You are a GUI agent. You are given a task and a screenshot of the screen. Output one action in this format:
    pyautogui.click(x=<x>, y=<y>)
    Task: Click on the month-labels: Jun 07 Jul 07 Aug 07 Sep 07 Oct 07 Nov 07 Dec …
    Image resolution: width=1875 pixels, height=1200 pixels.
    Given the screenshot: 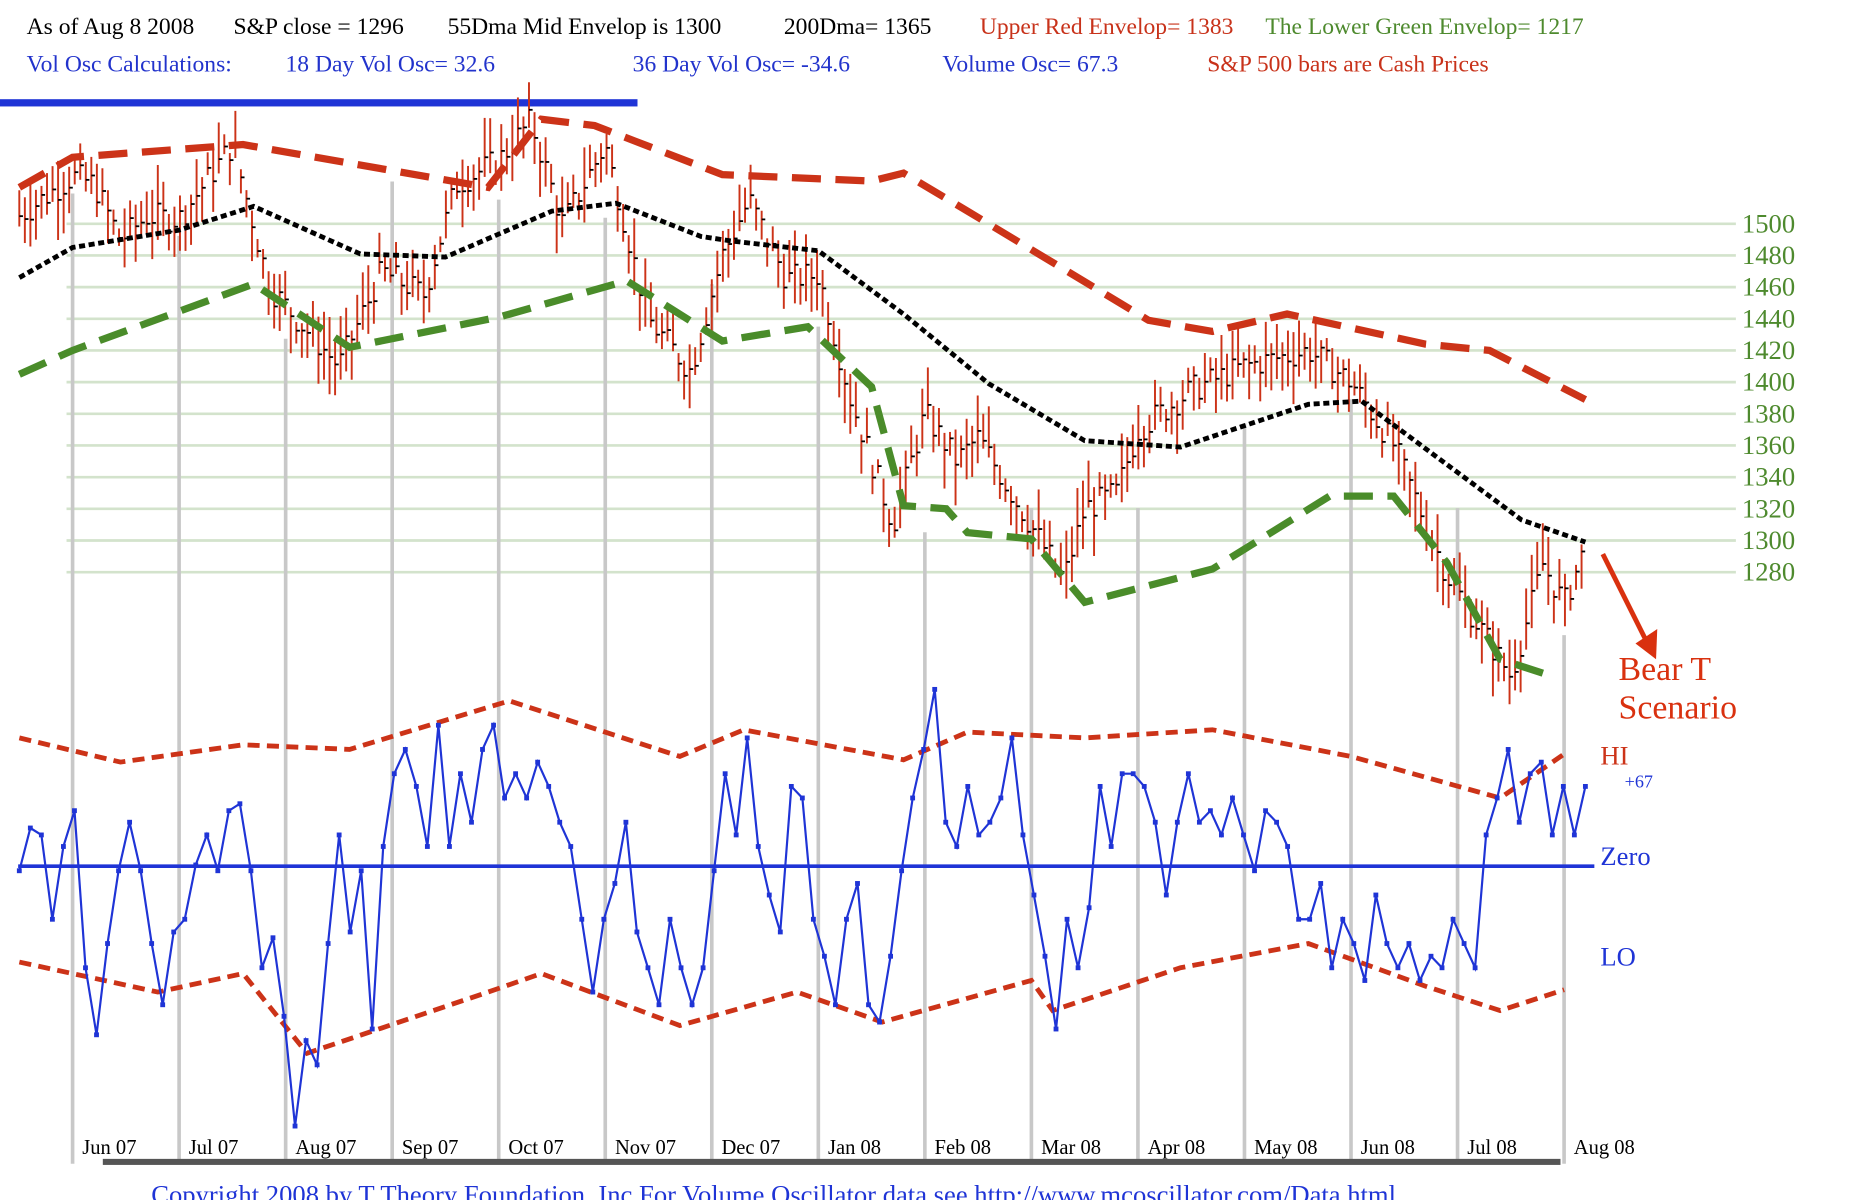 What is the action you would take?
    pyautogui.click(x=858, y=1148)
    